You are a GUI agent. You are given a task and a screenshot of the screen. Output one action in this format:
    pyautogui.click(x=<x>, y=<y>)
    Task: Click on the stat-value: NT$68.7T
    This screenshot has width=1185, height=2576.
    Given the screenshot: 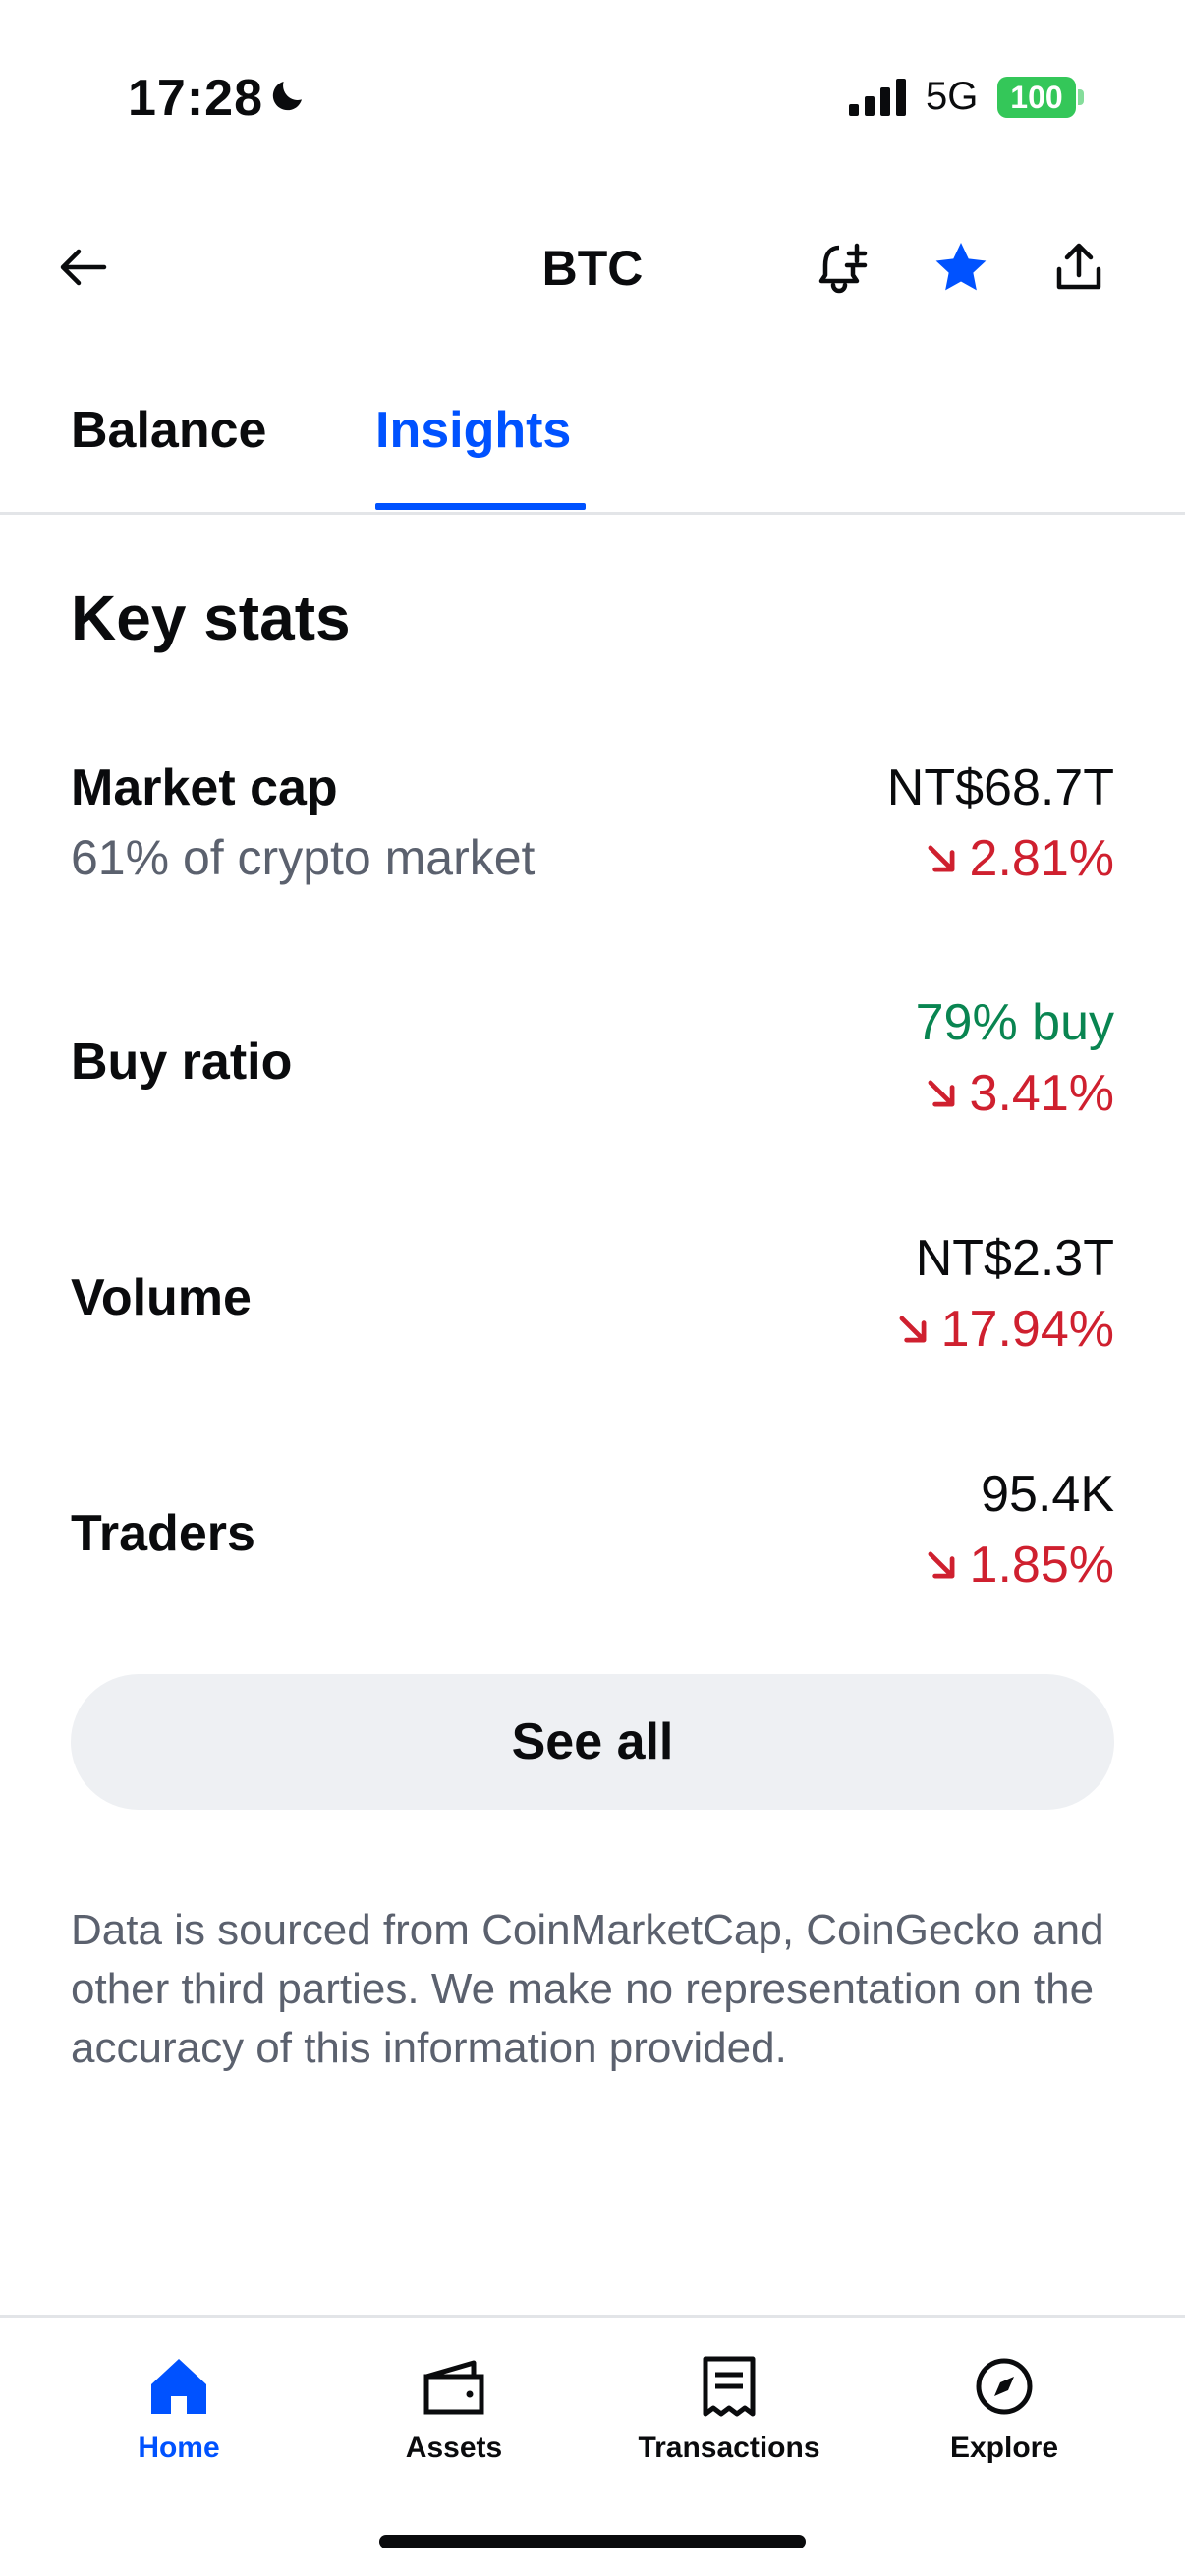 What is the action you would take?
    pyautogui.click(x=1000, y=787)
    